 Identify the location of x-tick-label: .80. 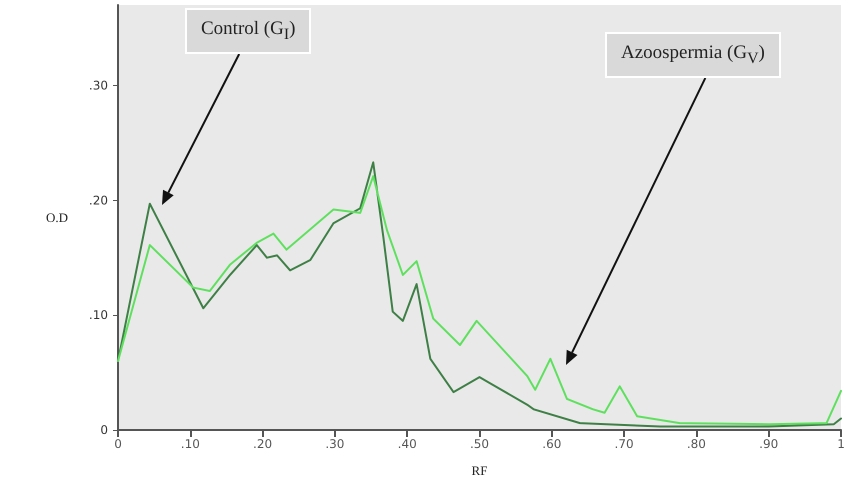
(696, 444).